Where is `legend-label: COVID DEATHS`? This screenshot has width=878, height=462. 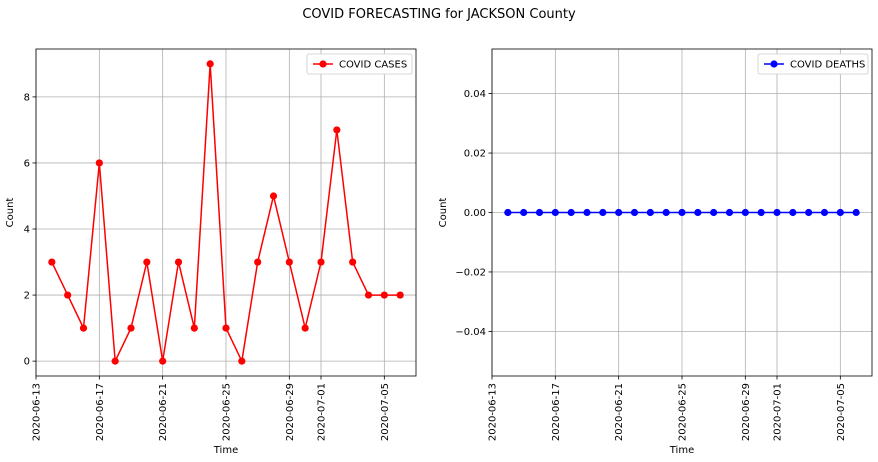
legend-label: COVID DEATHS is located at coordinates (827, 65).